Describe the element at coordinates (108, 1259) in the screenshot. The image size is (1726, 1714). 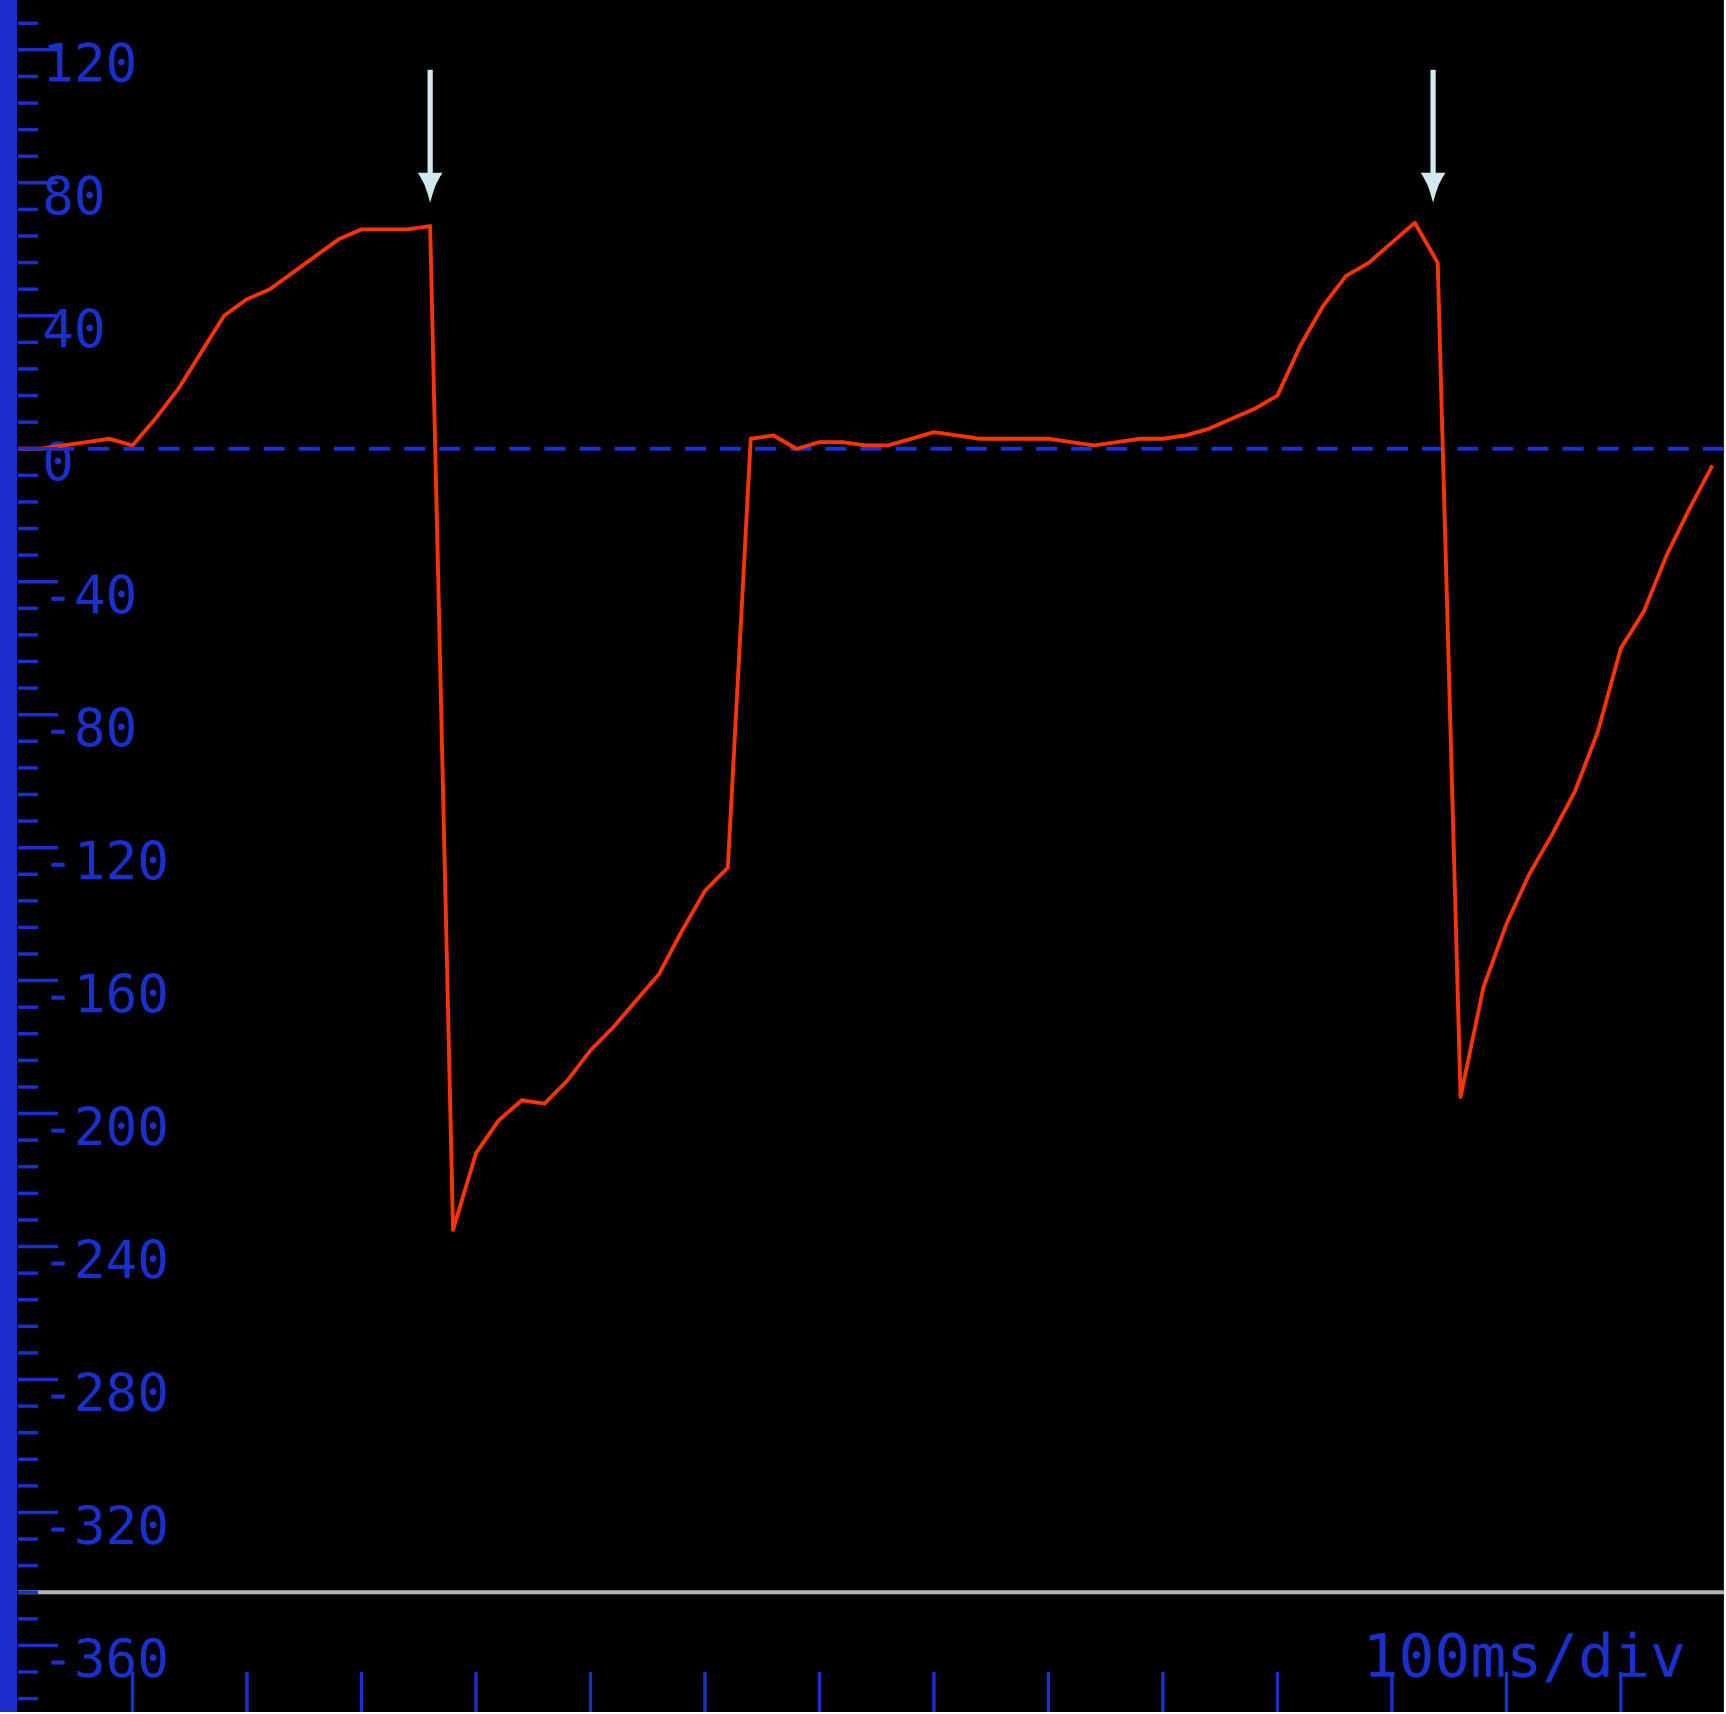
I see `y-tick-label: -240` at that location.